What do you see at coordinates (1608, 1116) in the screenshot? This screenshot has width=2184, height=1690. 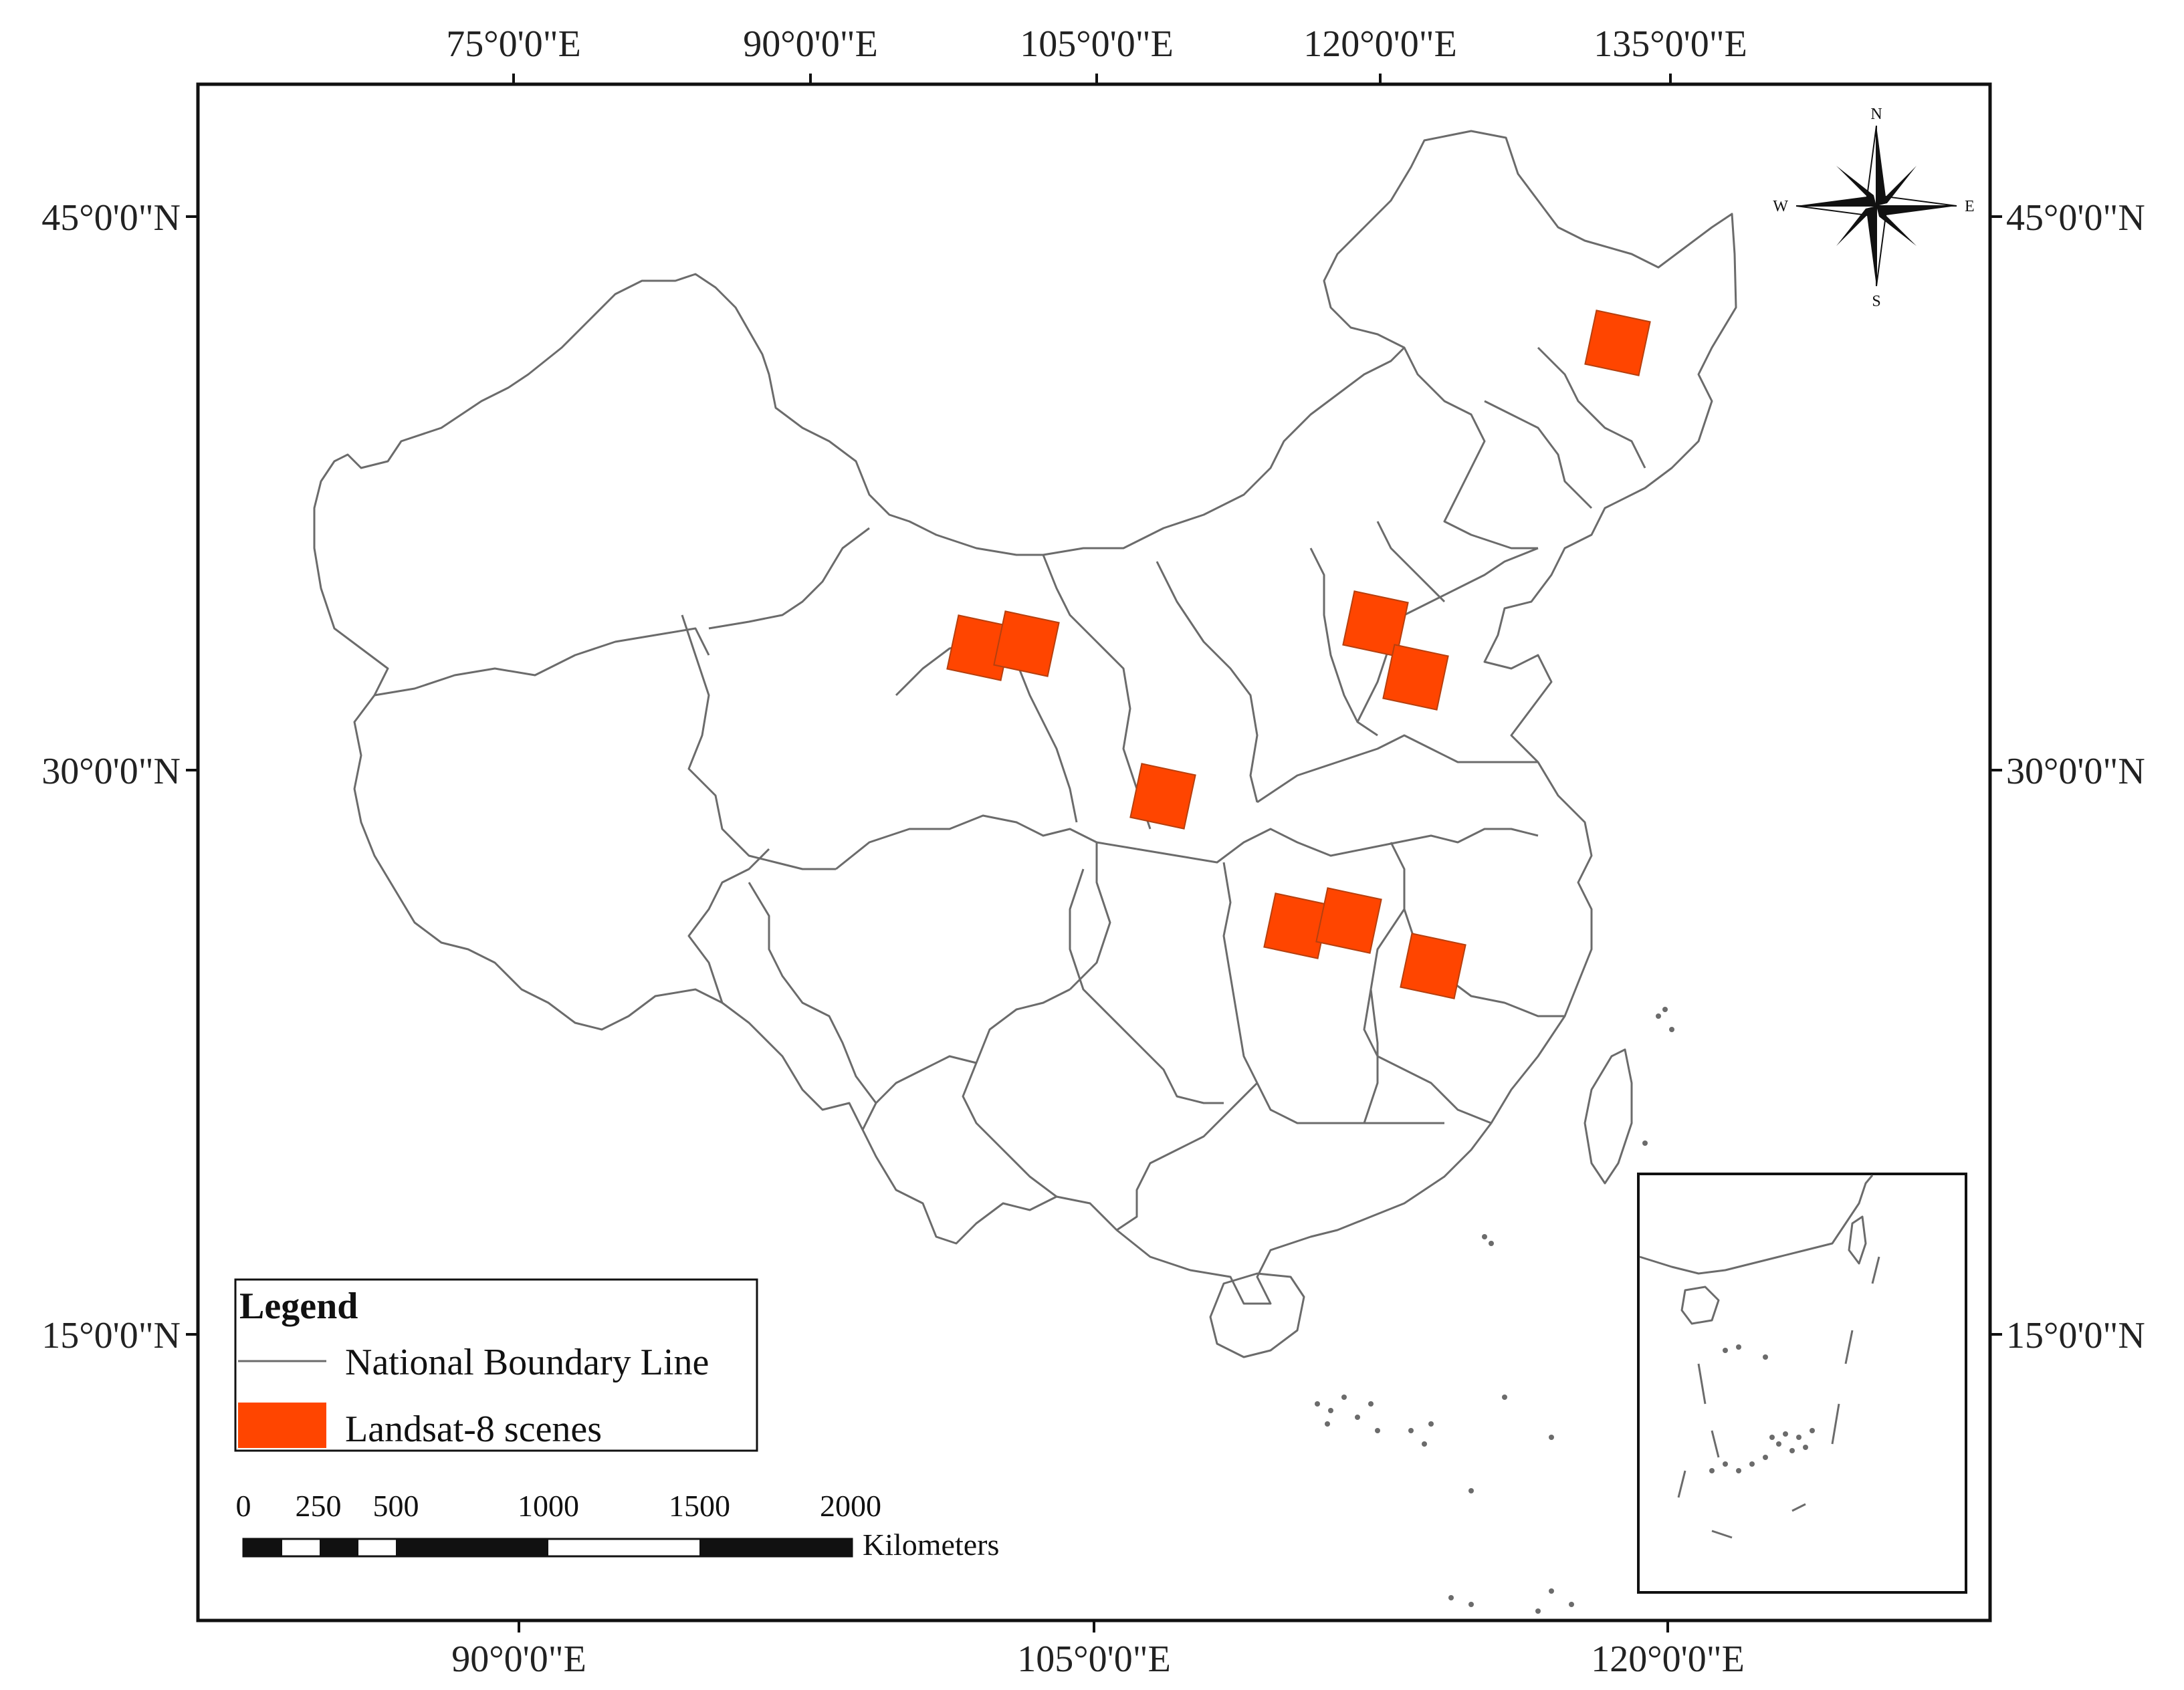 I see `taiwan-island` at bounding box center [1608, 1116].